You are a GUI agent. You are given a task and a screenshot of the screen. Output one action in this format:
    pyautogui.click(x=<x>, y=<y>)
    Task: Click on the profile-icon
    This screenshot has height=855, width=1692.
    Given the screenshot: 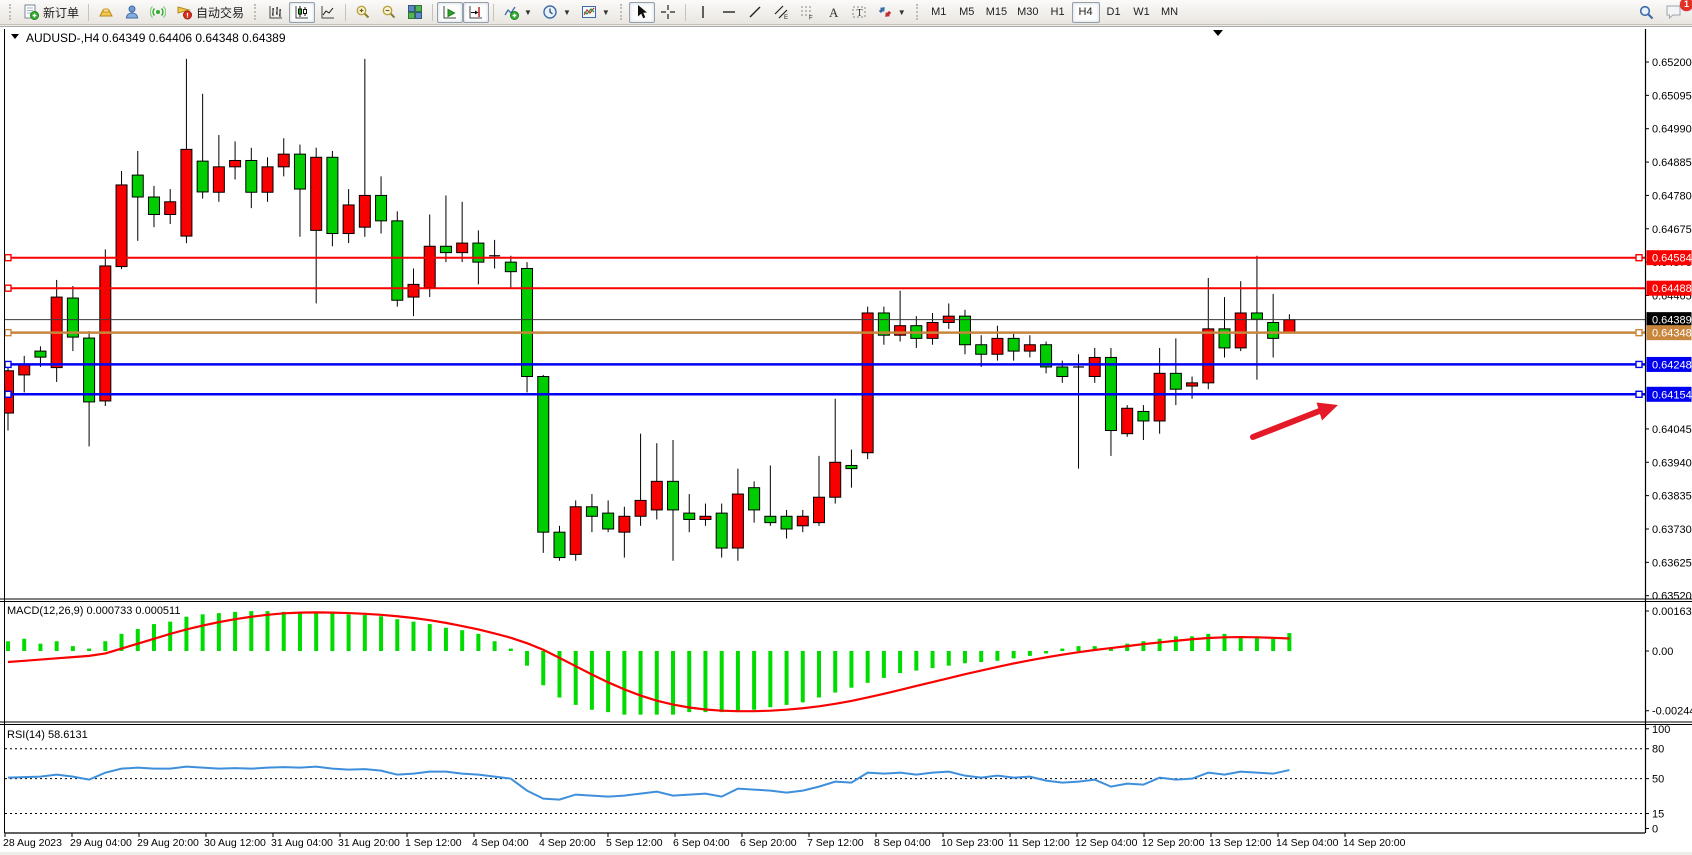 What is the action you would take?
    pyautogui.click(x=132, y=12)
    